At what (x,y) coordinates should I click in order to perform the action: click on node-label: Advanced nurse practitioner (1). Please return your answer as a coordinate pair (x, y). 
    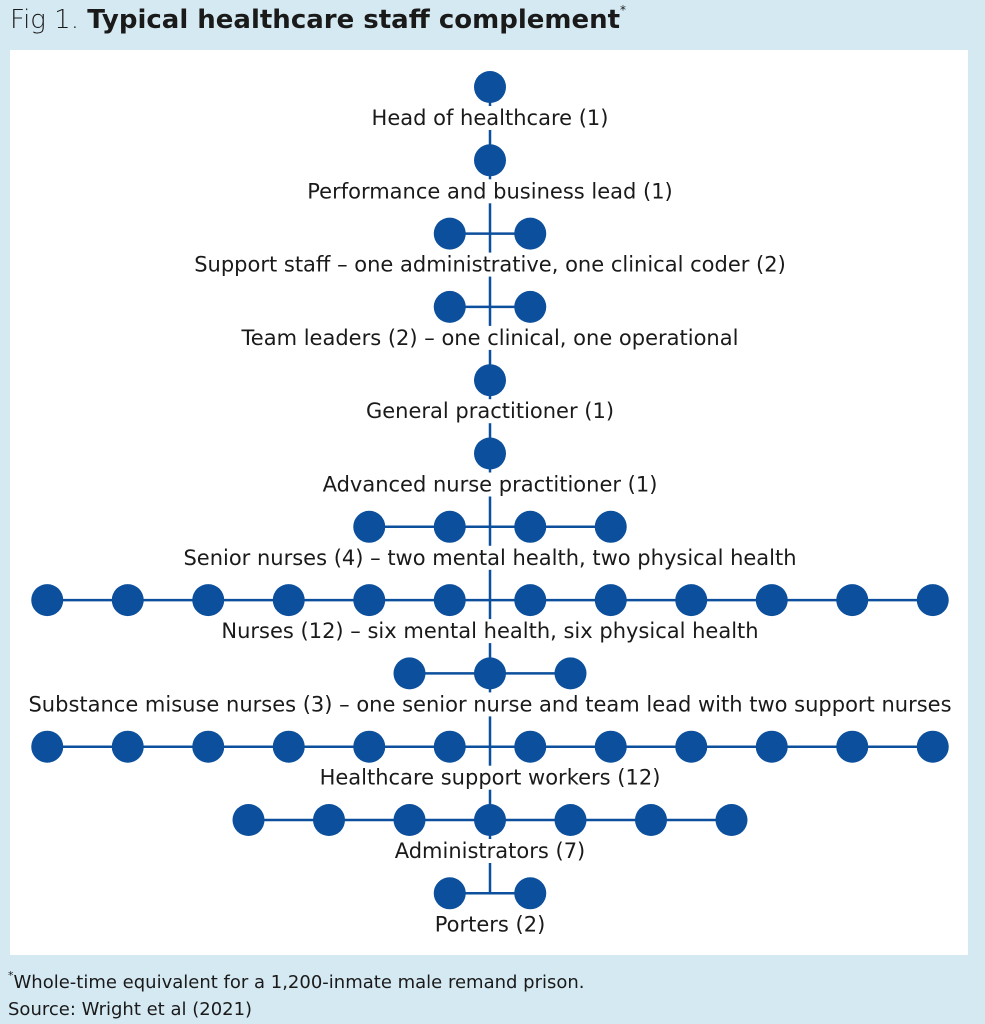
    Looking at the image, I should click on (490, 485).